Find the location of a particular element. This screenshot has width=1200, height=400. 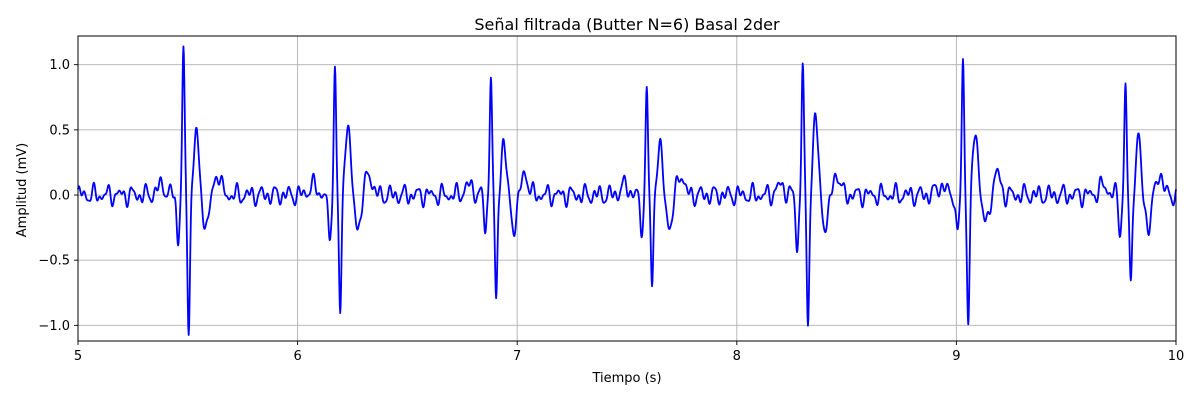

x-tick-label: 6 is located at coordinates (297, 356).